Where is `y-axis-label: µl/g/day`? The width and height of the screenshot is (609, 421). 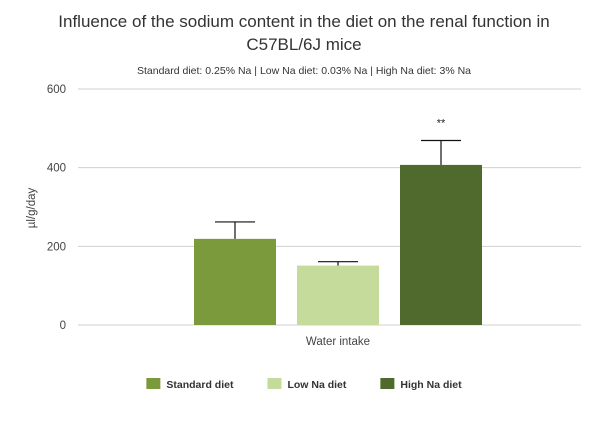 y-axis-label: µl/g/day is located at coordinates (32, 207).